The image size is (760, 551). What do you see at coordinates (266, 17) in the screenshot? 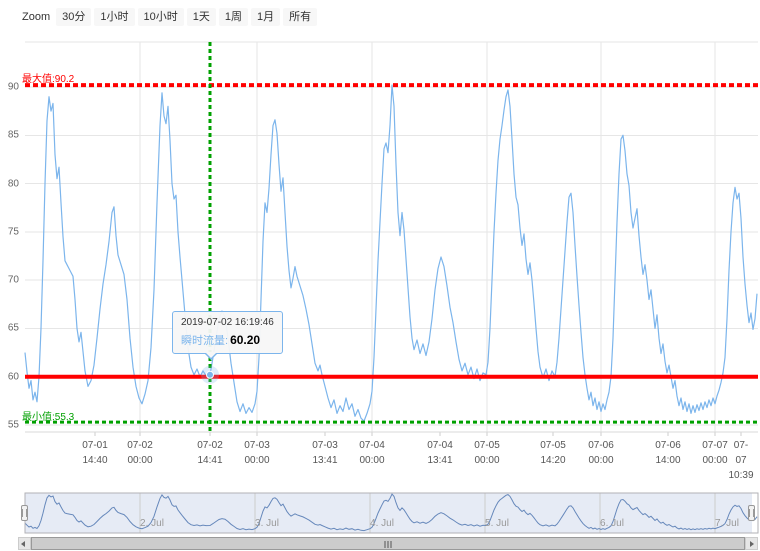
I see `zoom-button-5: 1月` at bounding box center [266, 17].